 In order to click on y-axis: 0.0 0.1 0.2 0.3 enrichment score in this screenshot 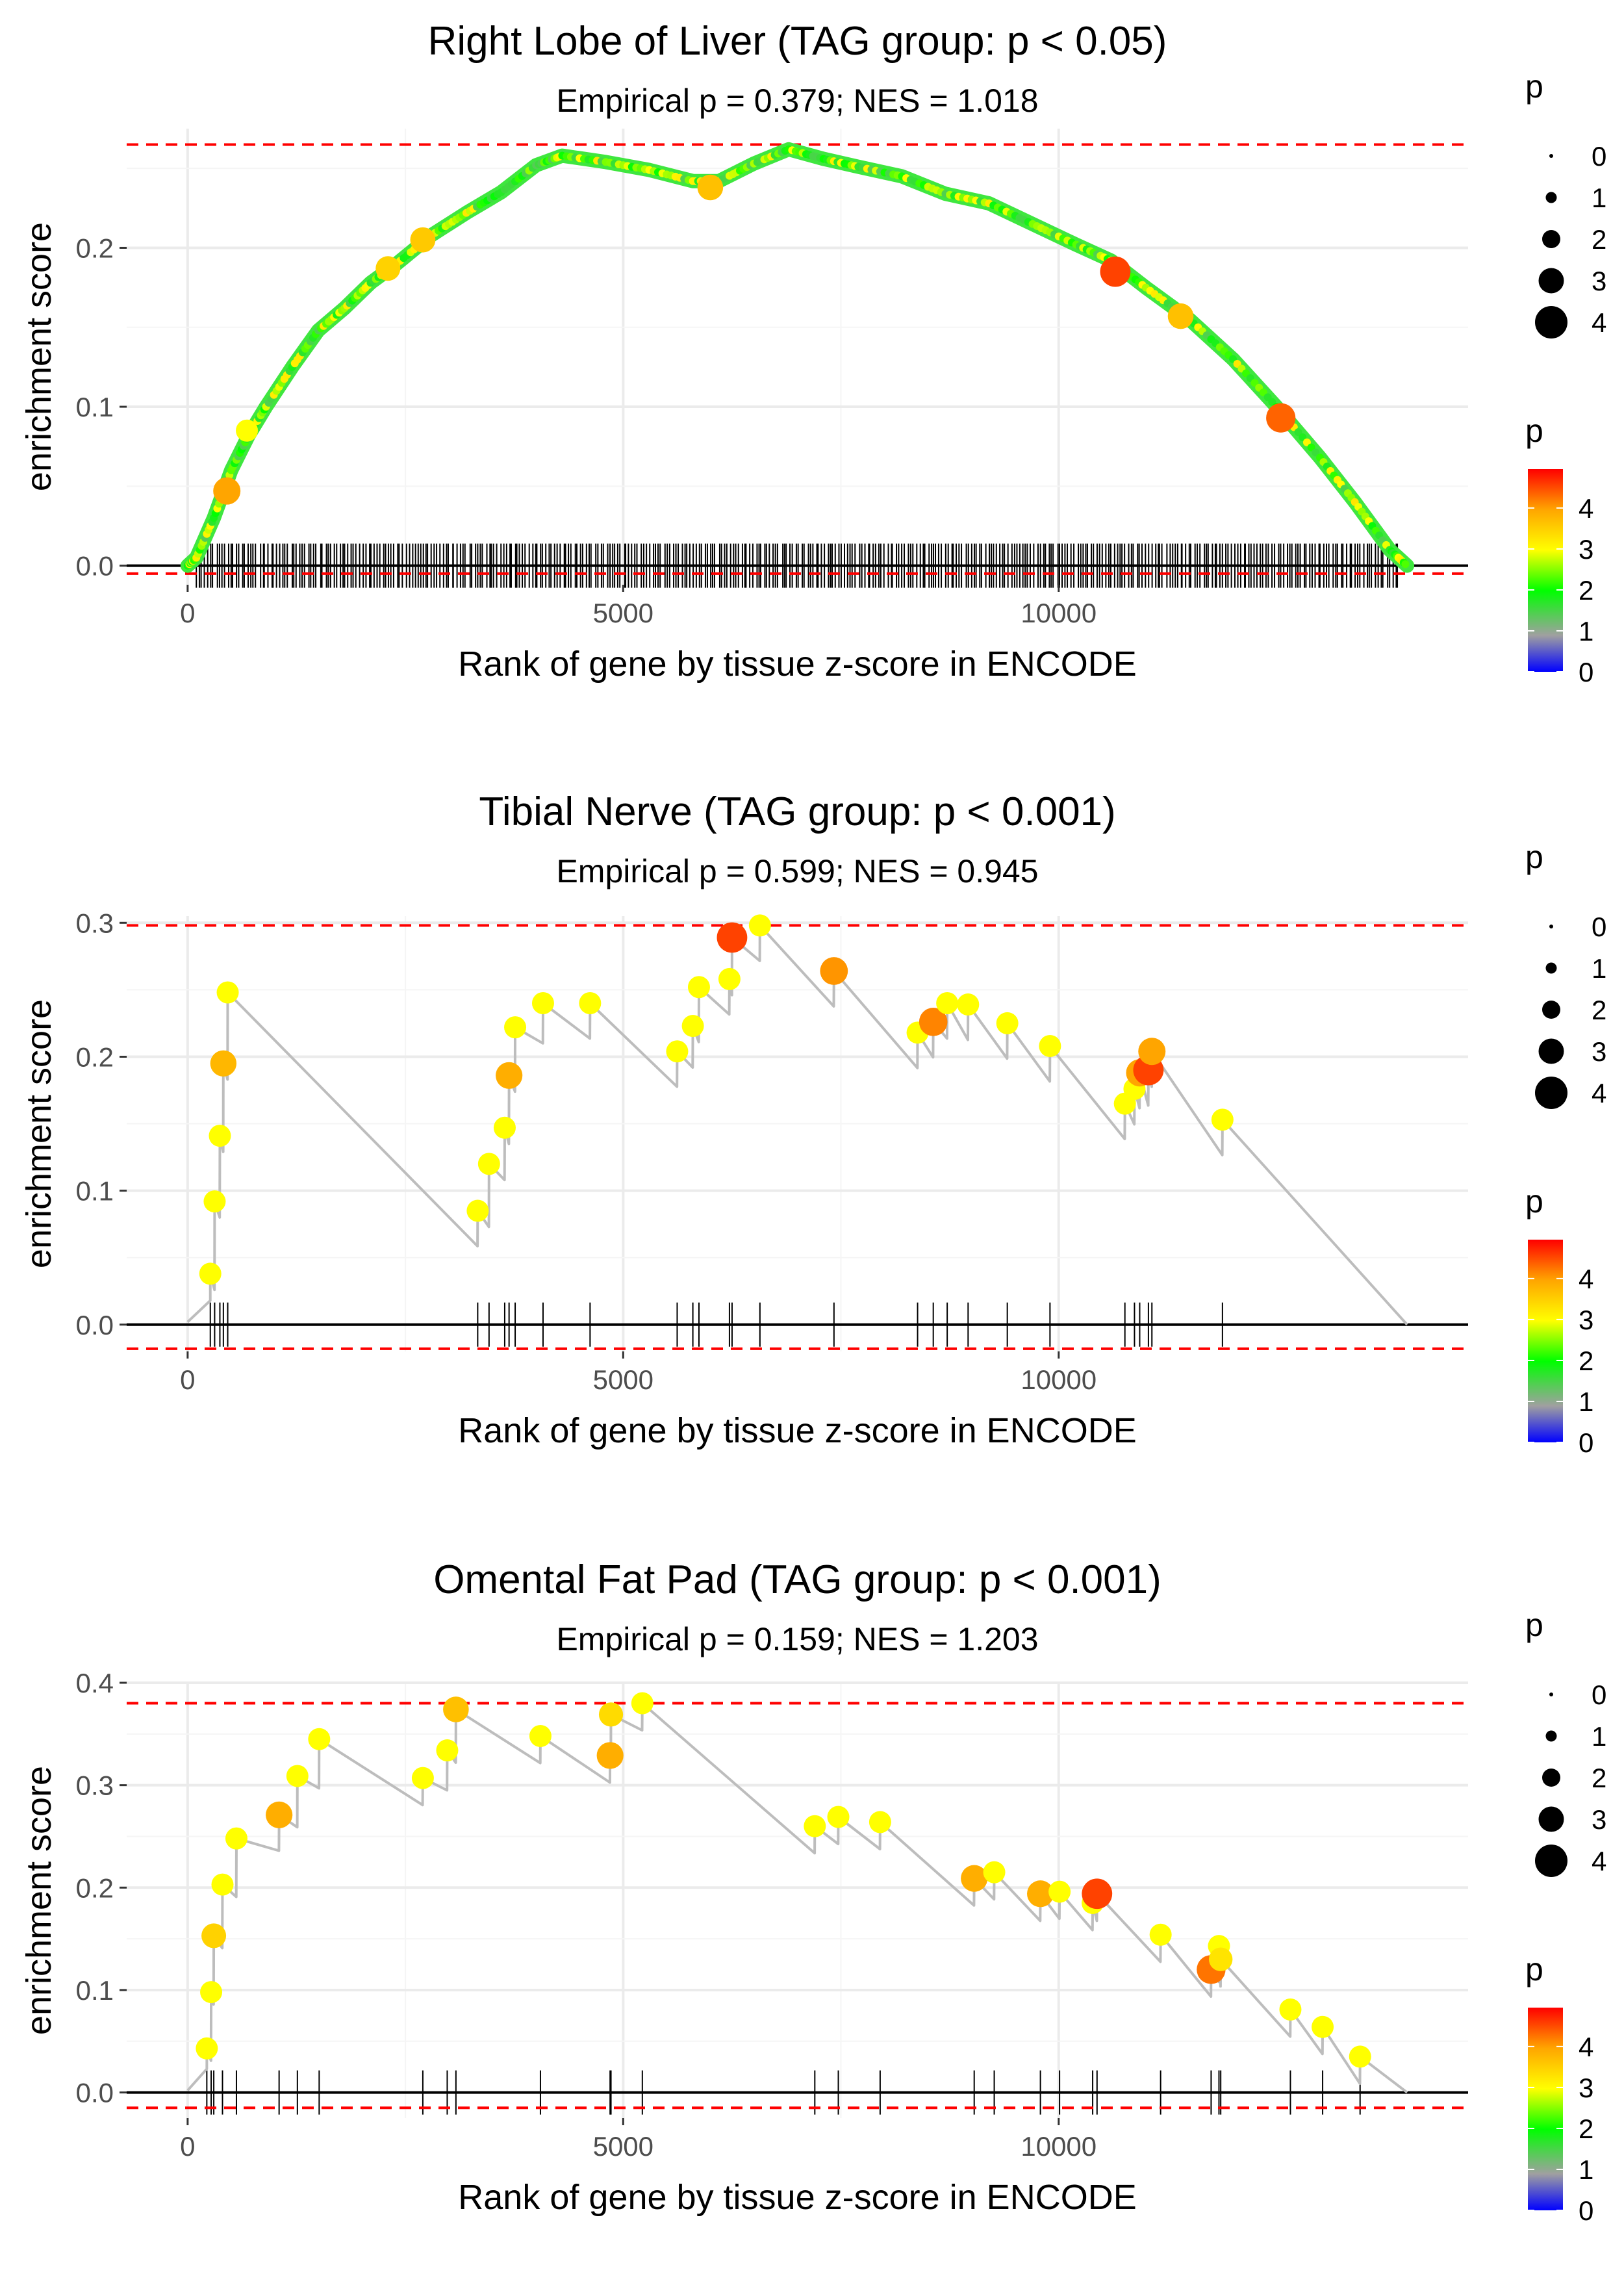, I will do `click(73, 1124)`.